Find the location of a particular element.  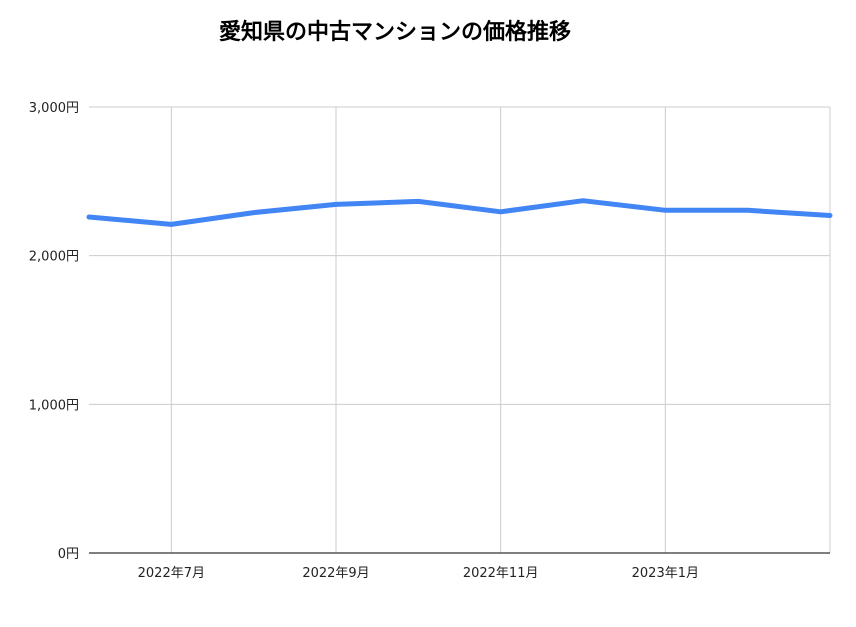

y-tick-label: 2,000円 is located at coordinates (54, 257).